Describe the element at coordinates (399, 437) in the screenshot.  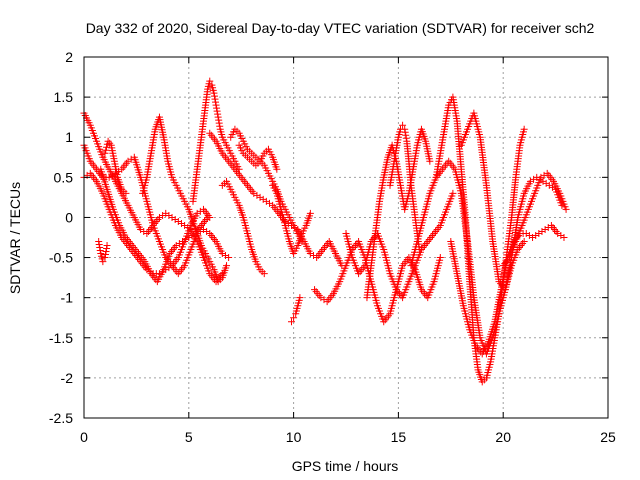
I see `x-tick-label: 15` at that location.